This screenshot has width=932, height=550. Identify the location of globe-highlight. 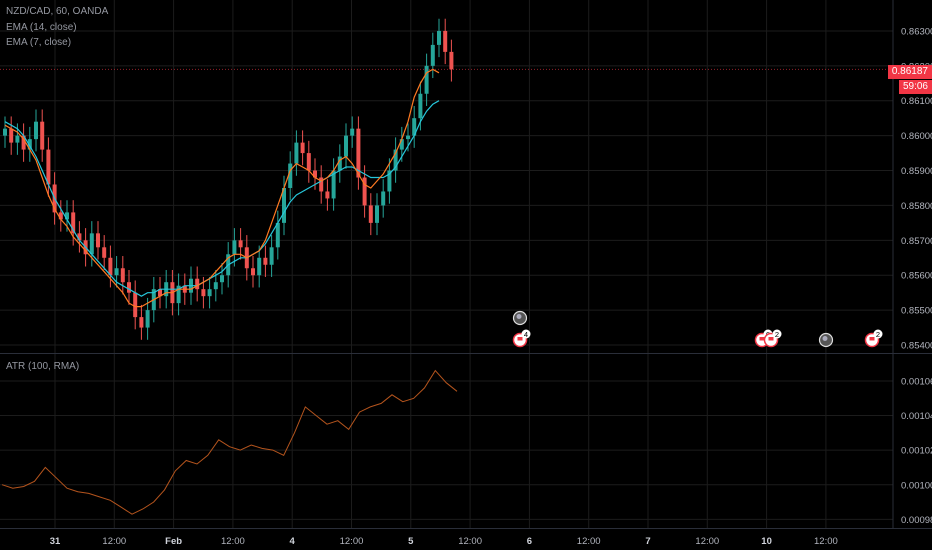
(519, 316).